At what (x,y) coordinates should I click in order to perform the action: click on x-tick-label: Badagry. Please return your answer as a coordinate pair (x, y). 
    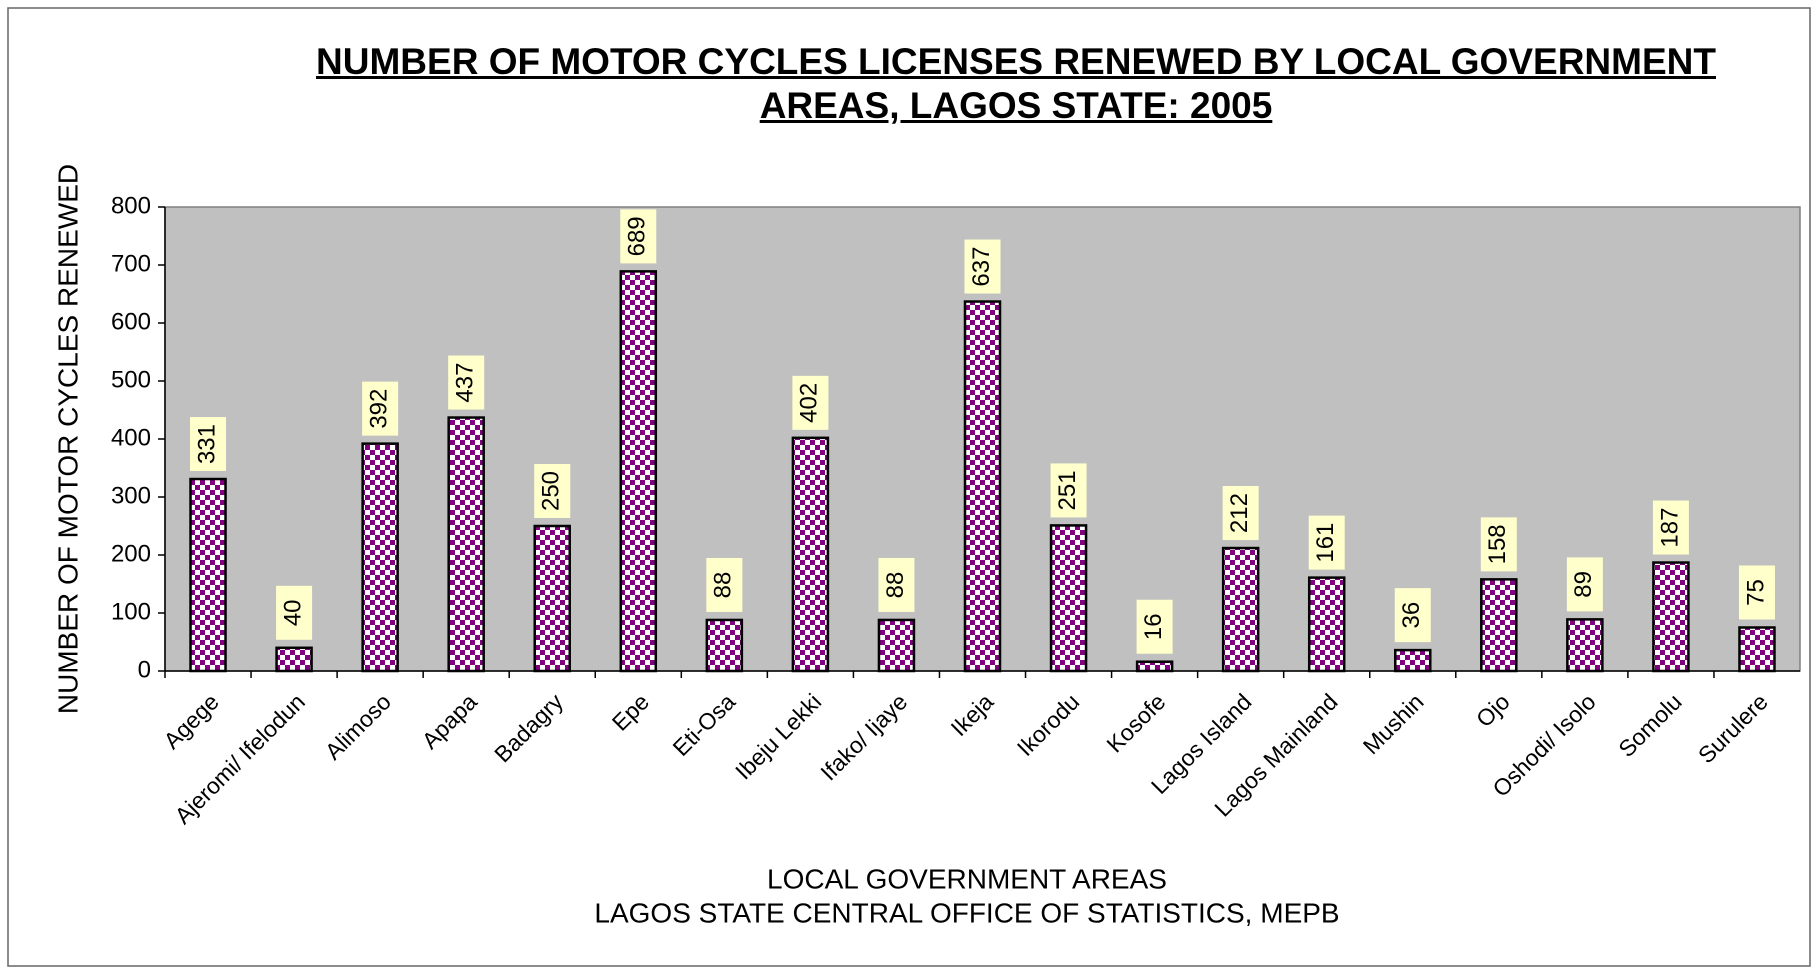
    Looking at the image, I should click on (528, 727).